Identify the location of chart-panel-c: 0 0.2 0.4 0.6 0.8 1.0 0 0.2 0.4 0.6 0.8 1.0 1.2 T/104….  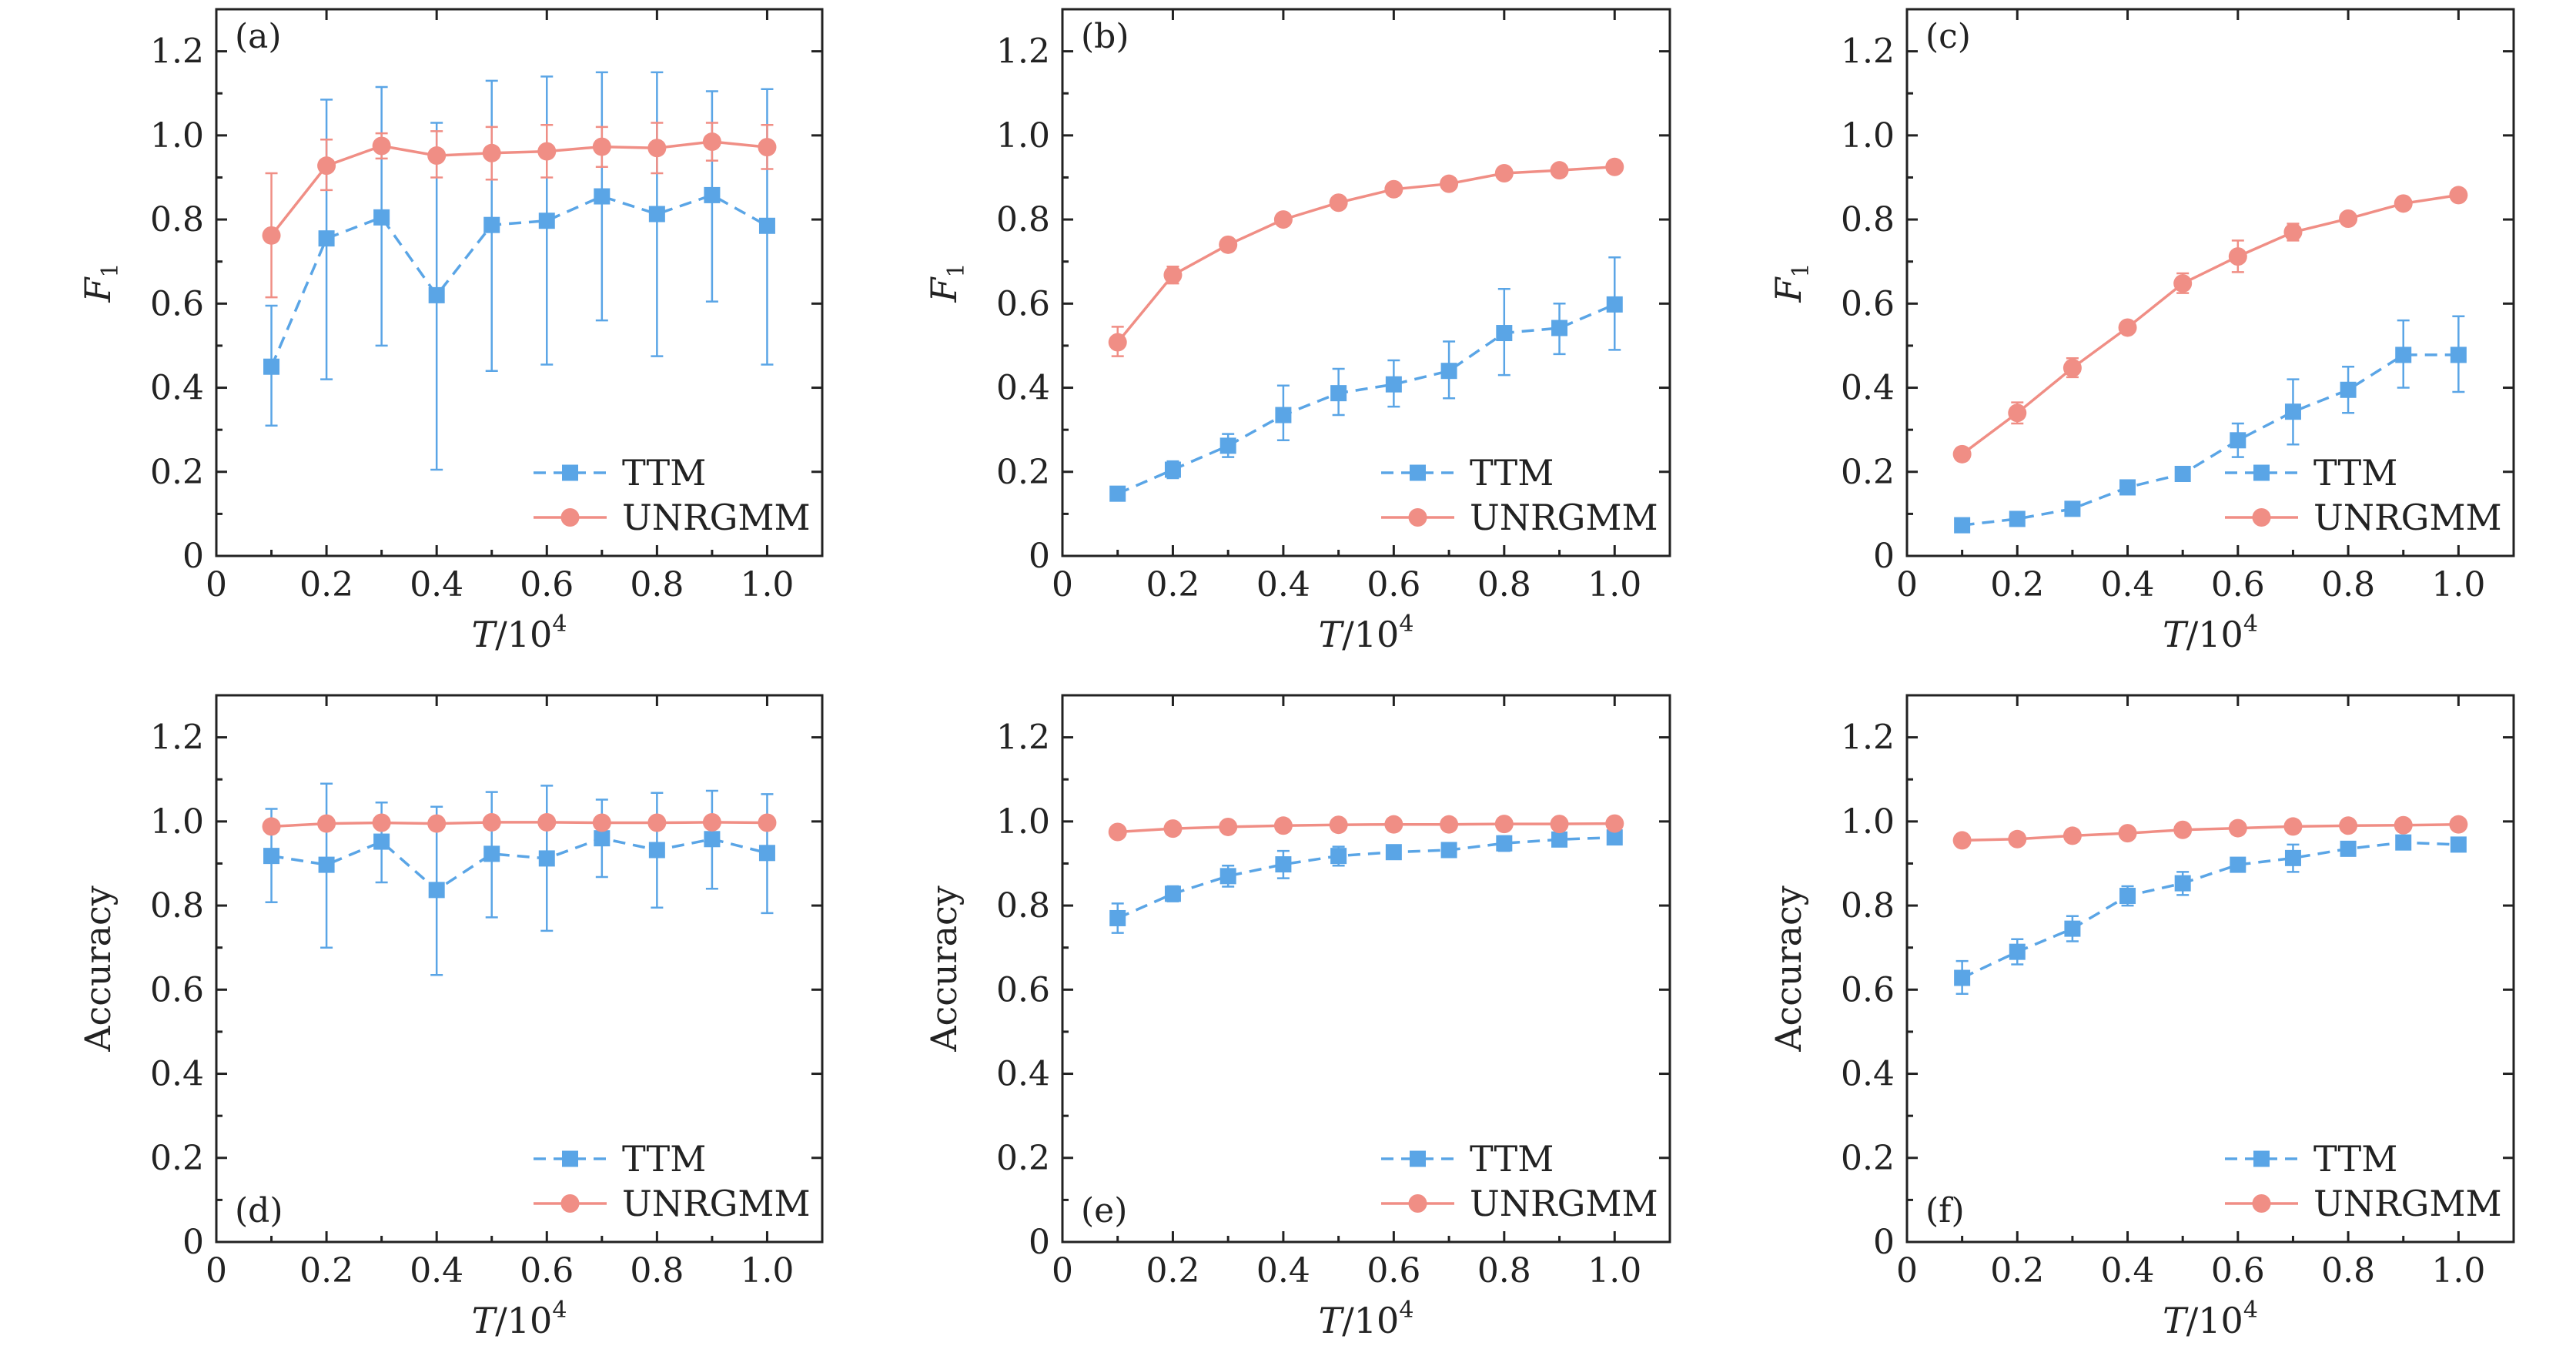
(2142, 331).